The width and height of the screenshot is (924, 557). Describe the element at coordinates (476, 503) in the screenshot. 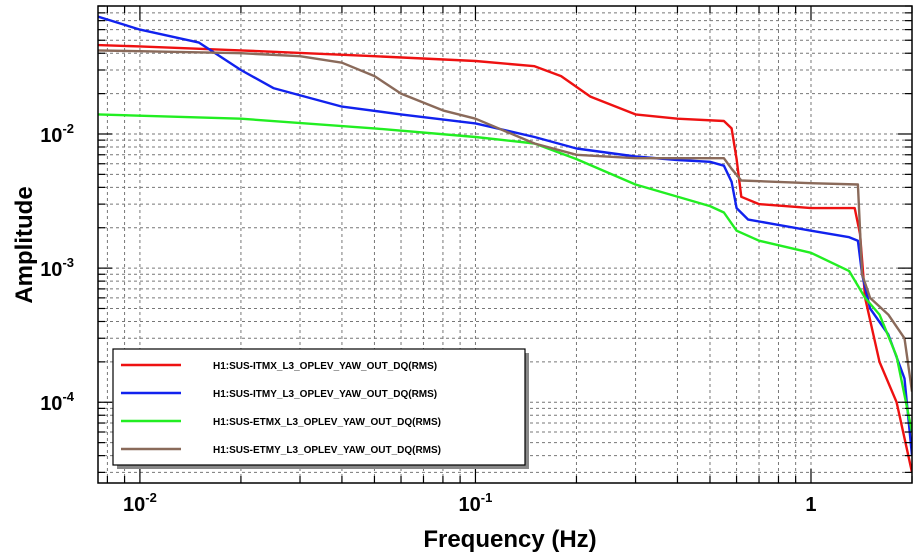

I see `x-tick-label: 10⁻¹` at that location.